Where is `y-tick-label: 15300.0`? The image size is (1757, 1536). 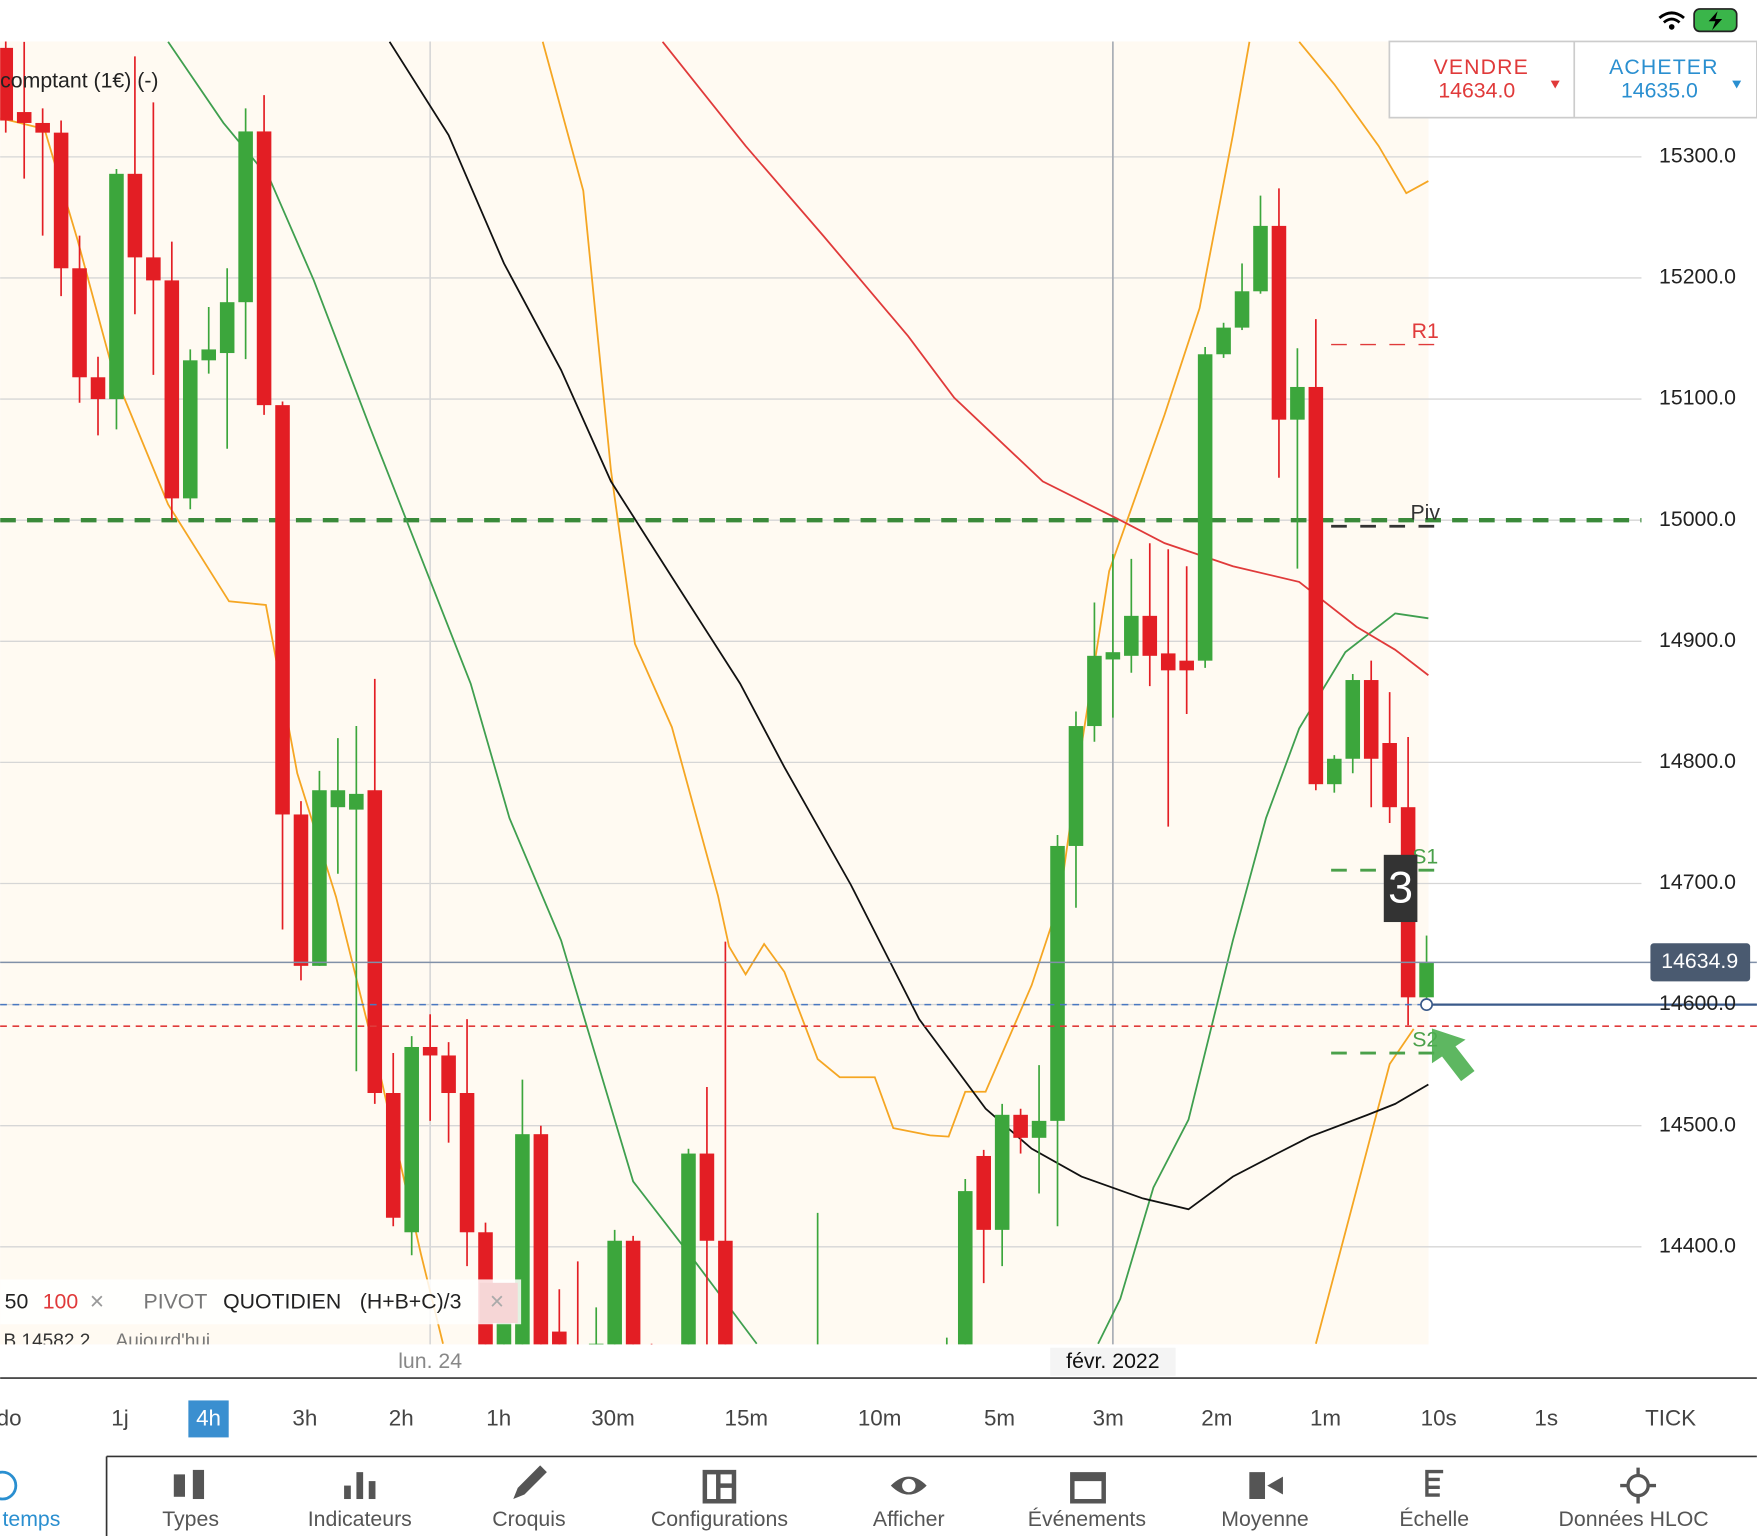
y-tick-label: 15300.0 is located at coordinates (1697, 155).